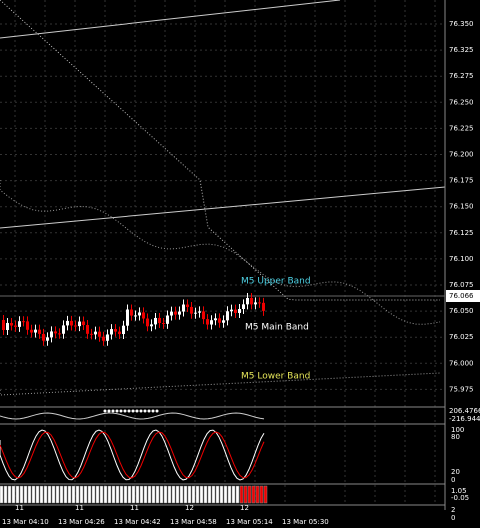 This screenshot has height=528, width=480. Describe the element at coordinates (220, 384) in the screenshot. I see `band-line` at that location.